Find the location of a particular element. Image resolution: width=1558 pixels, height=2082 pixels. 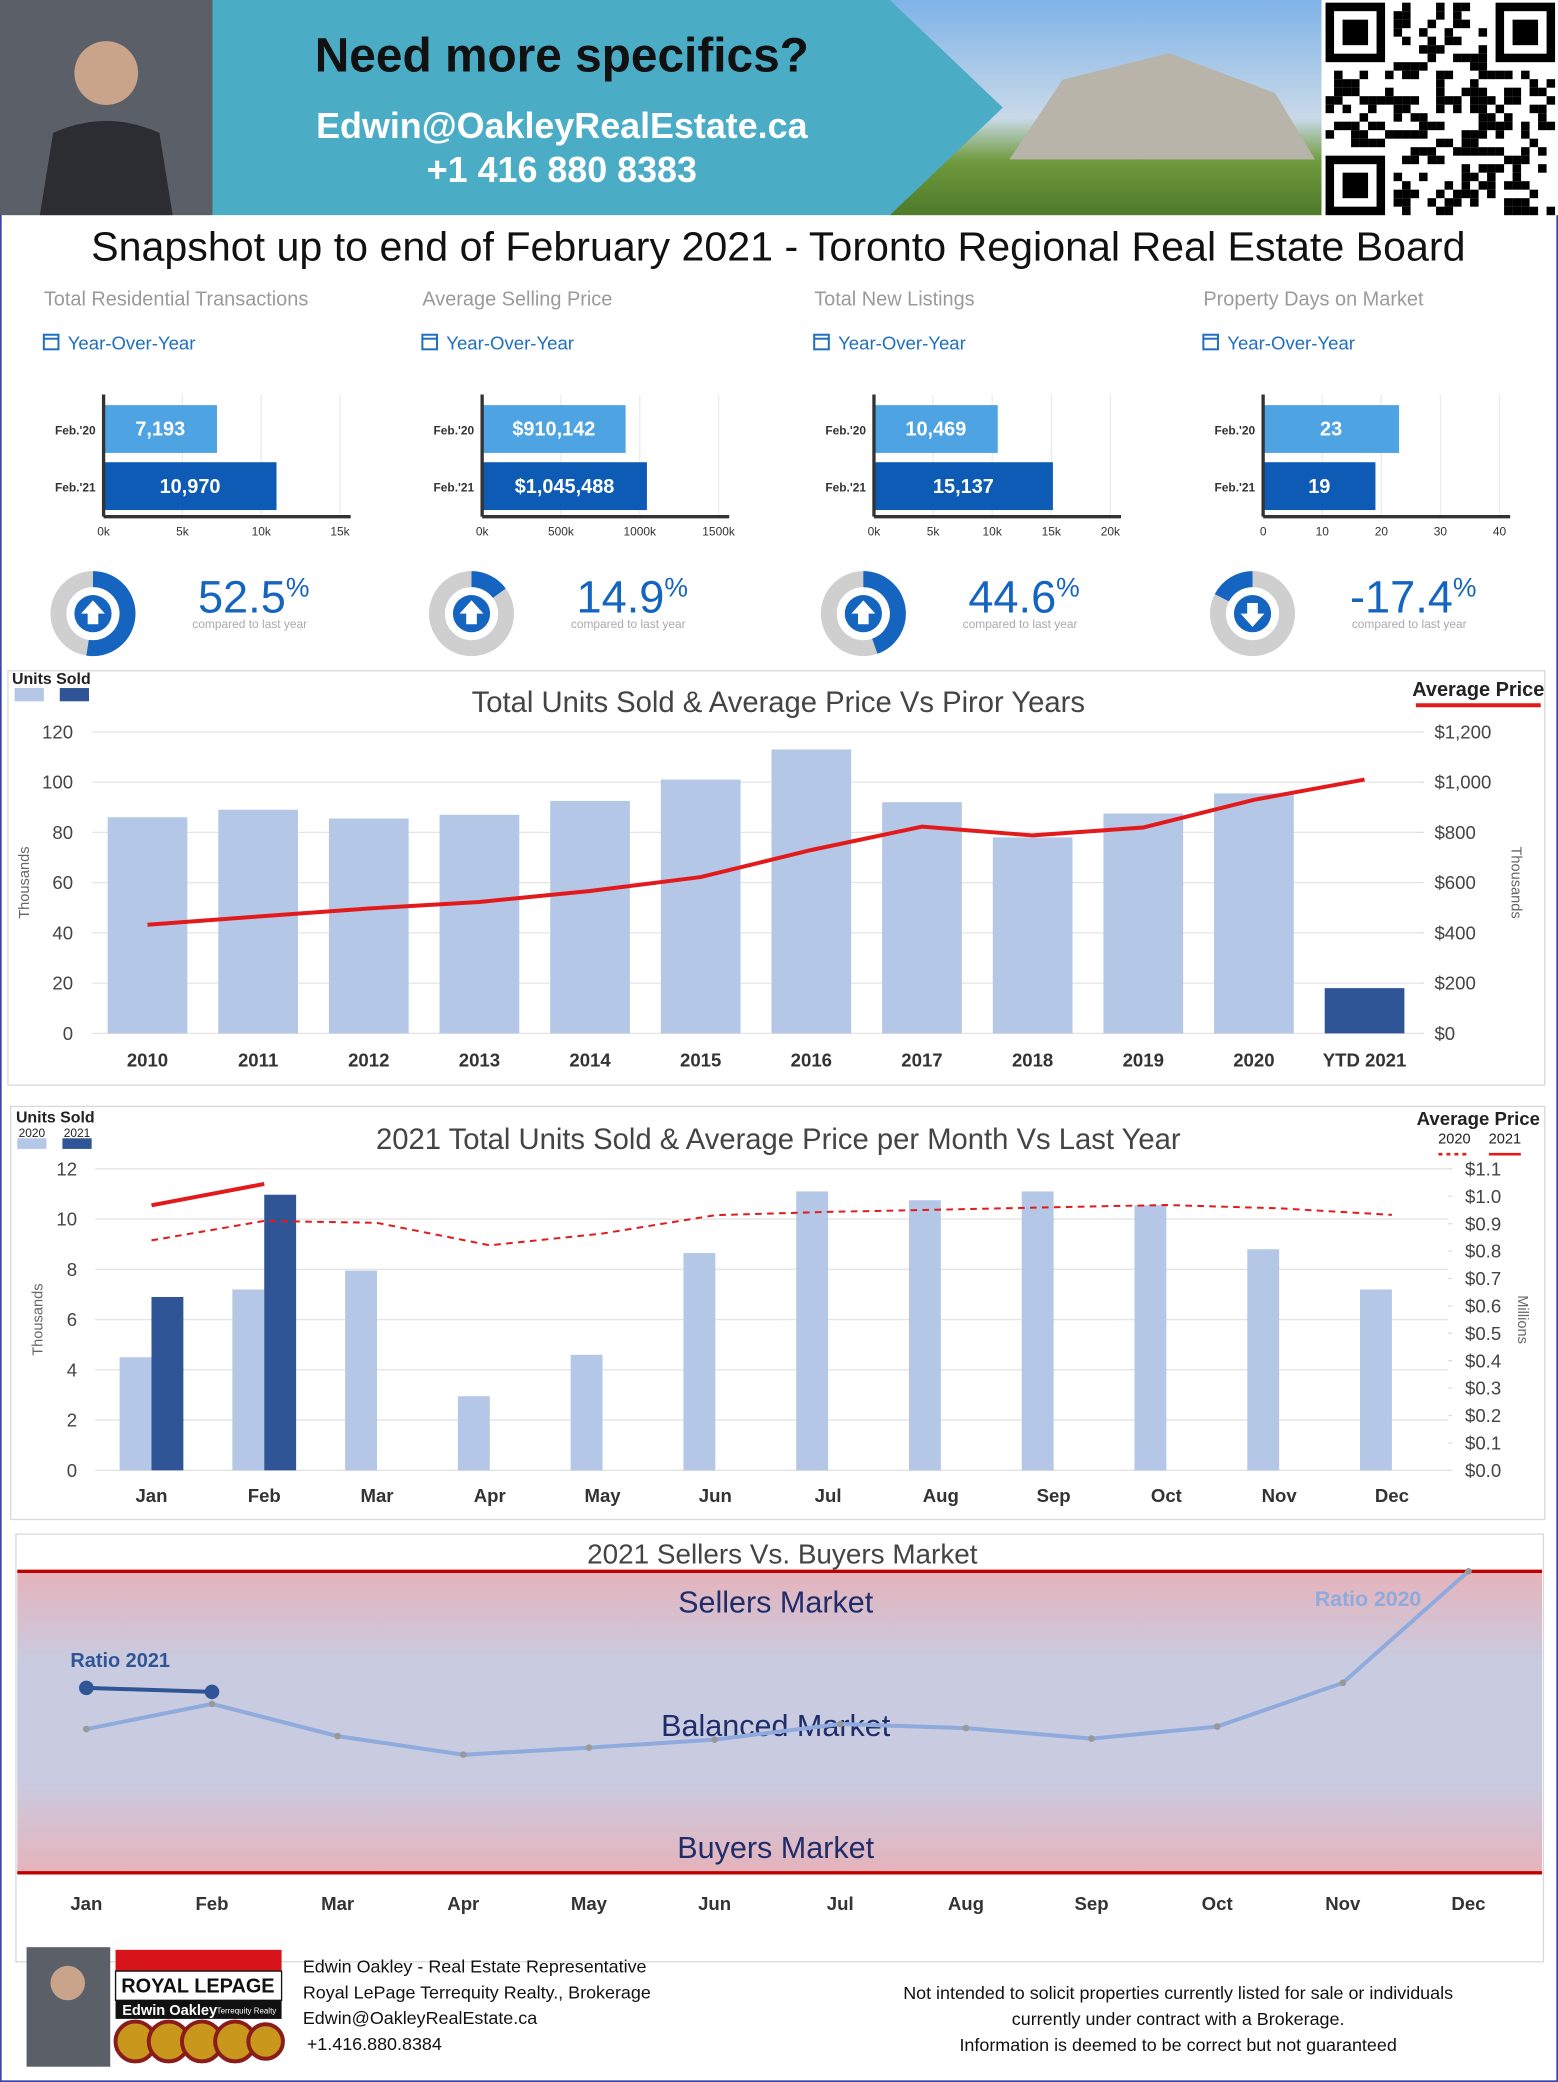

x-tick-label: Jun is located at coordinates (714, 1903).